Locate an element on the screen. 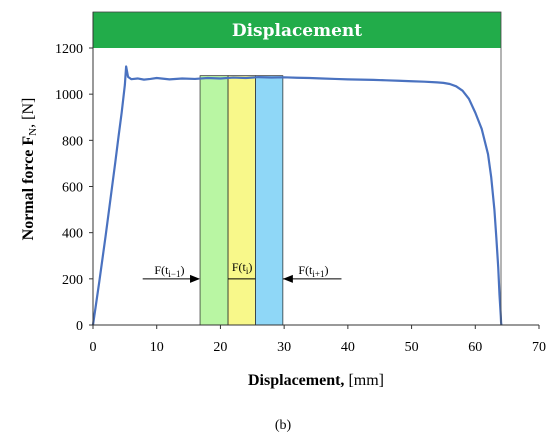  annotation-close-0: ) is located at coordinates (183, 270).